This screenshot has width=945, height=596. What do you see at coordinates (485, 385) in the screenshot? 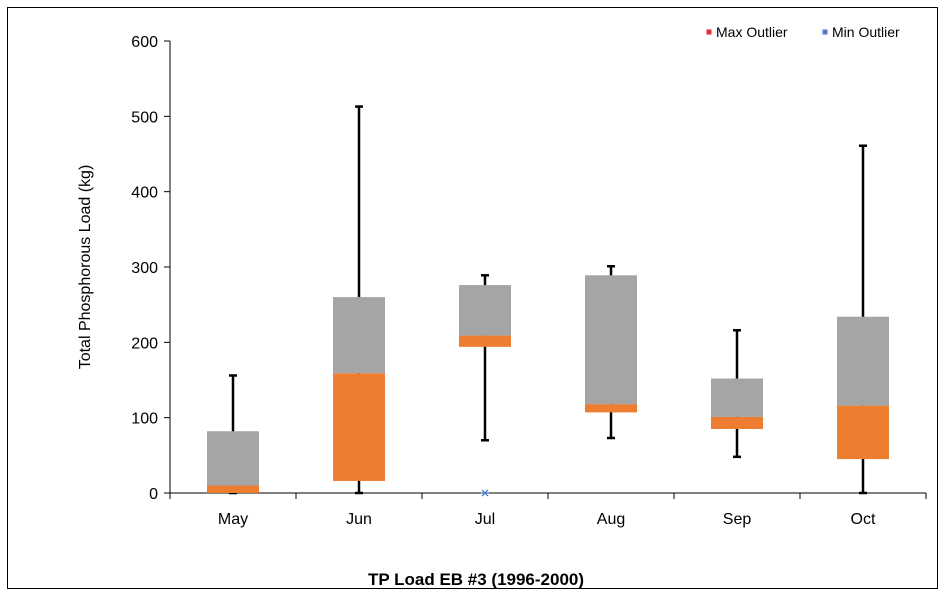
I see `box-jul` at bounding box center [485, 385].